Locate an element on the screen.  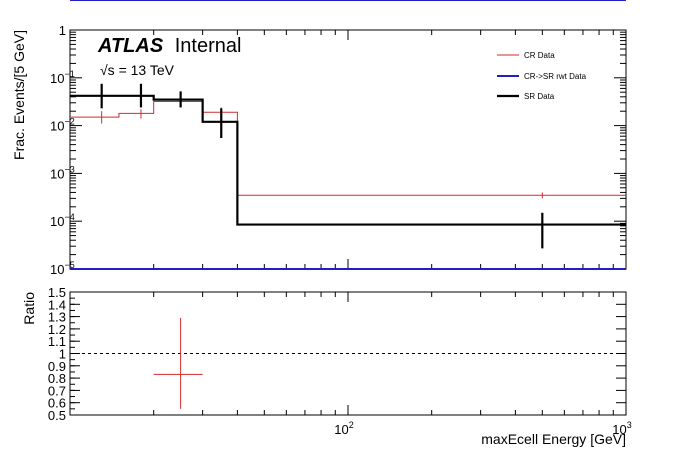
atlas-label: ATLAS Internal is located at coordinates (169, 46).